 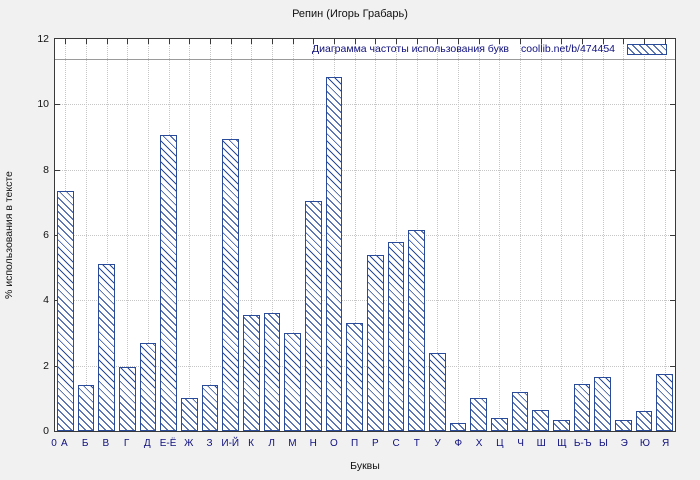 What do you see at coordinates (46, 365) in the screenshot?
I see `y-tick-label: 2` at bounding box center [46, 365].